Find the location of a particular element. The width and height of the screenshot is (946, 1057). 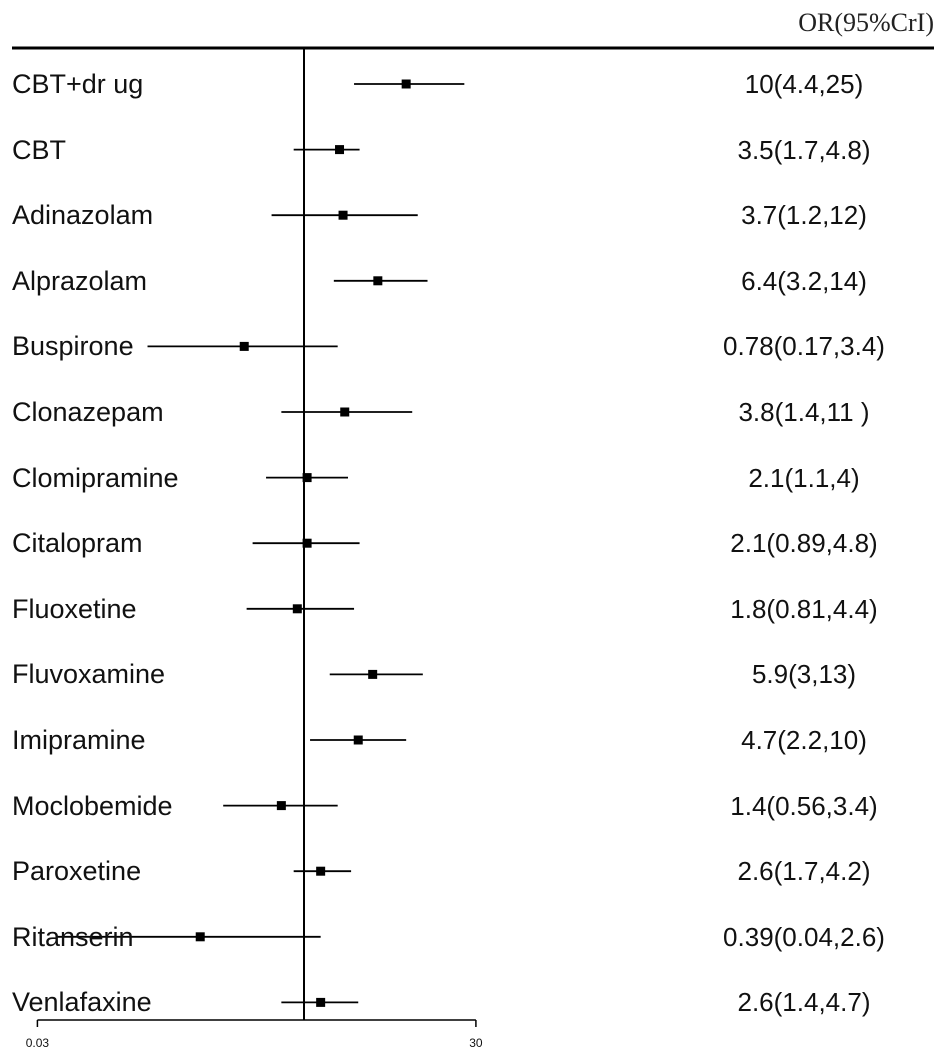

estimate-value: 3.7(1.2,12) is located at coordinates (804, 215).